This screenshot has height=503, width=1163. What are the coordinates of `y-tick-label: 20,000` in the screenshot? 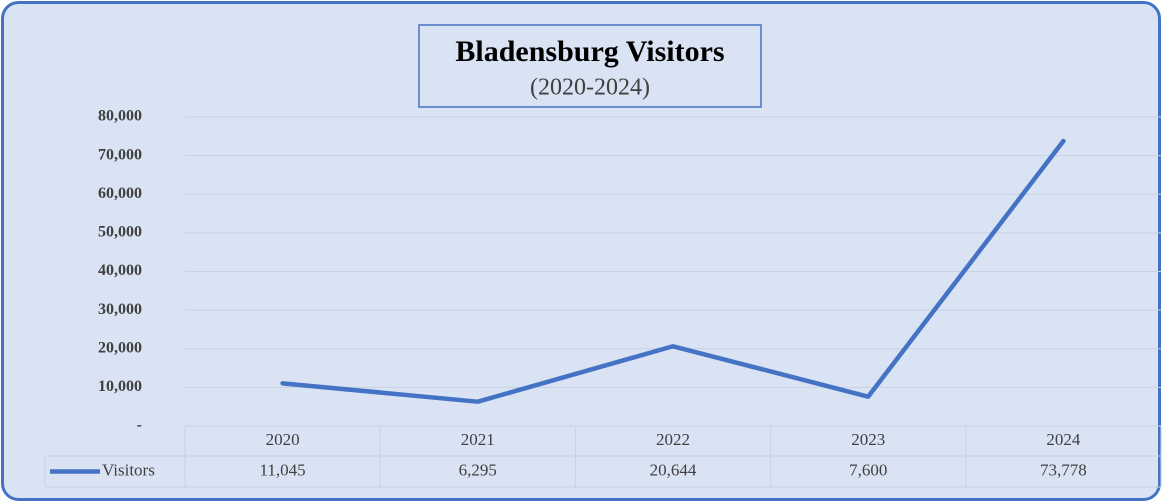 It's located at (120, 347).